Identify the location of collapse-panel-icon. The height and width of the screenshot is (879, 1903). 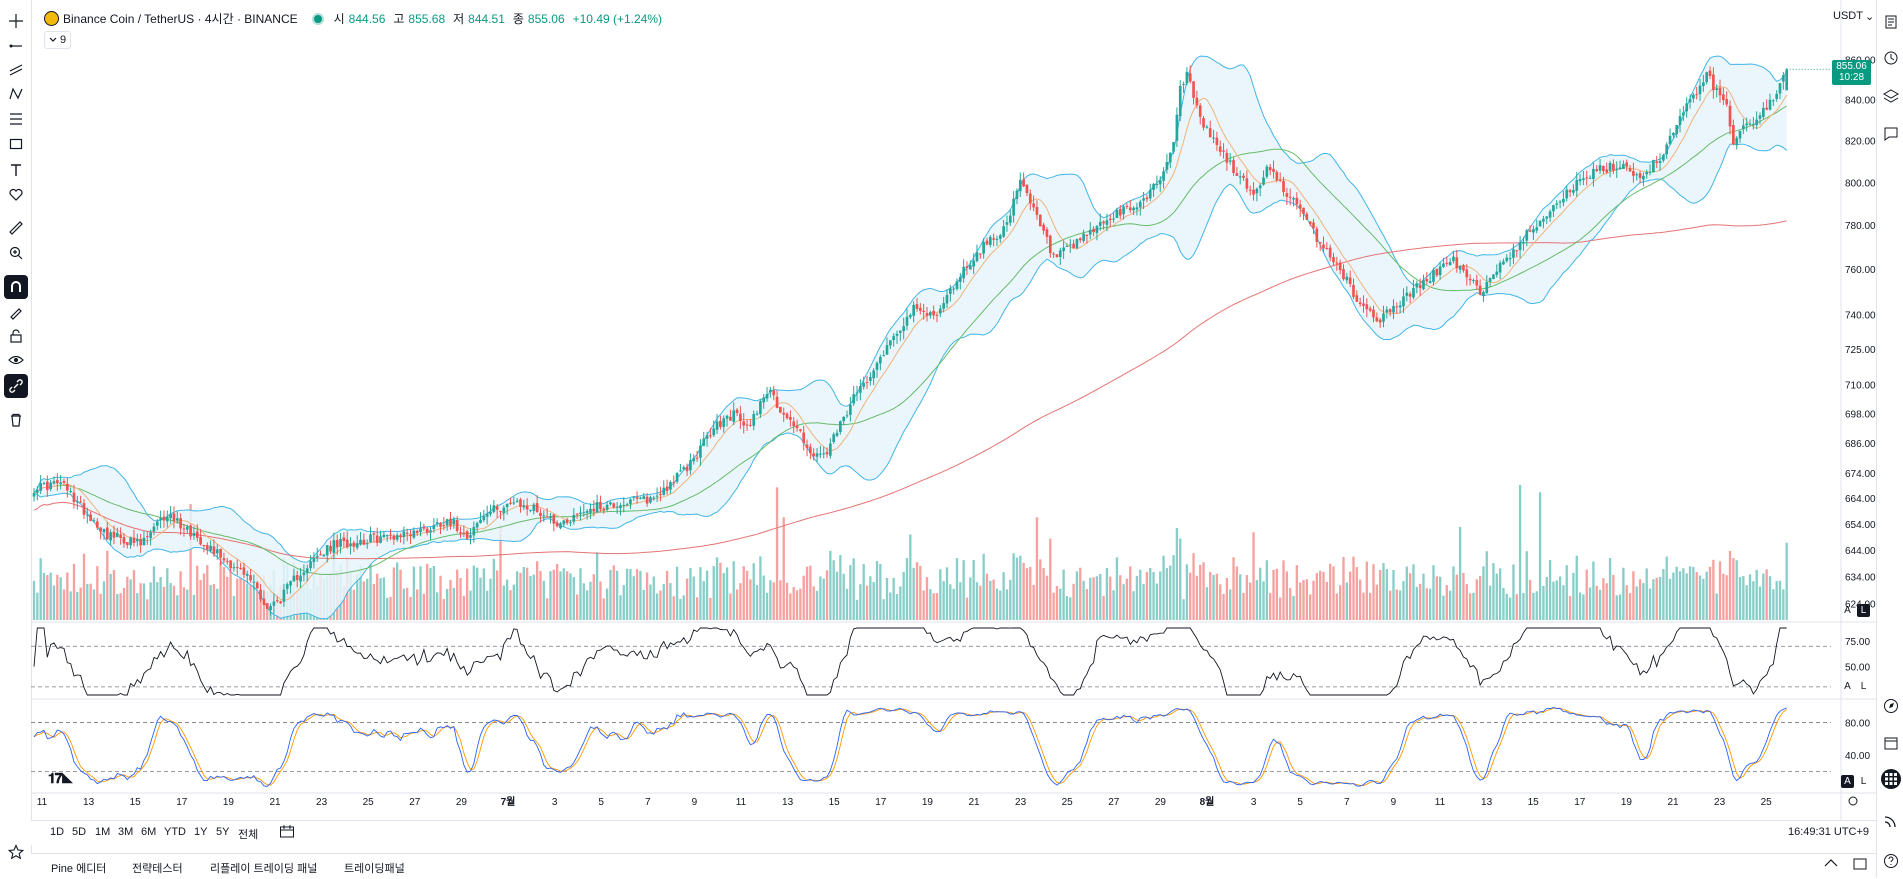
(1831, 864).